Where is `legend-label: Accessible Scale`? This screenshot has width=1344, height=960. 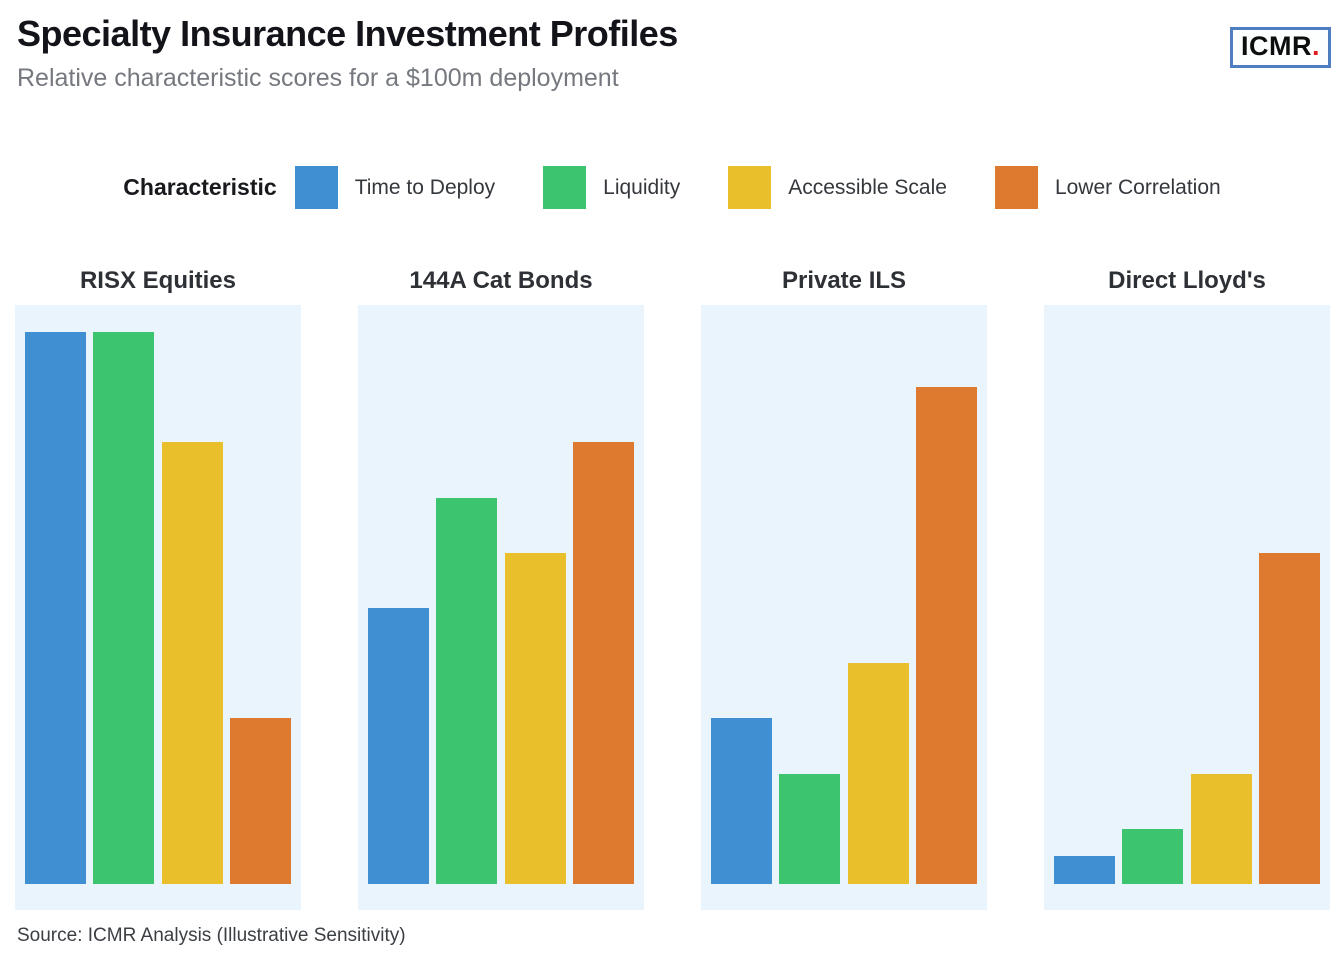
legend-label: Accessible Scale is located at coordinates (867, 187).